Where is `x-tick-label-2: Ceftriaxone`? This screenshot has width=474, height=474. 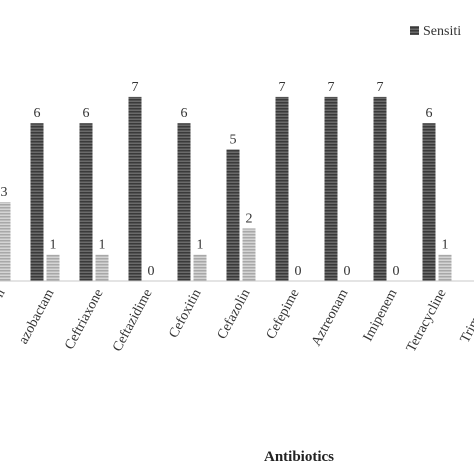 x-tick-label-2: Ceftriaxone is located at coordinates (84, 319).